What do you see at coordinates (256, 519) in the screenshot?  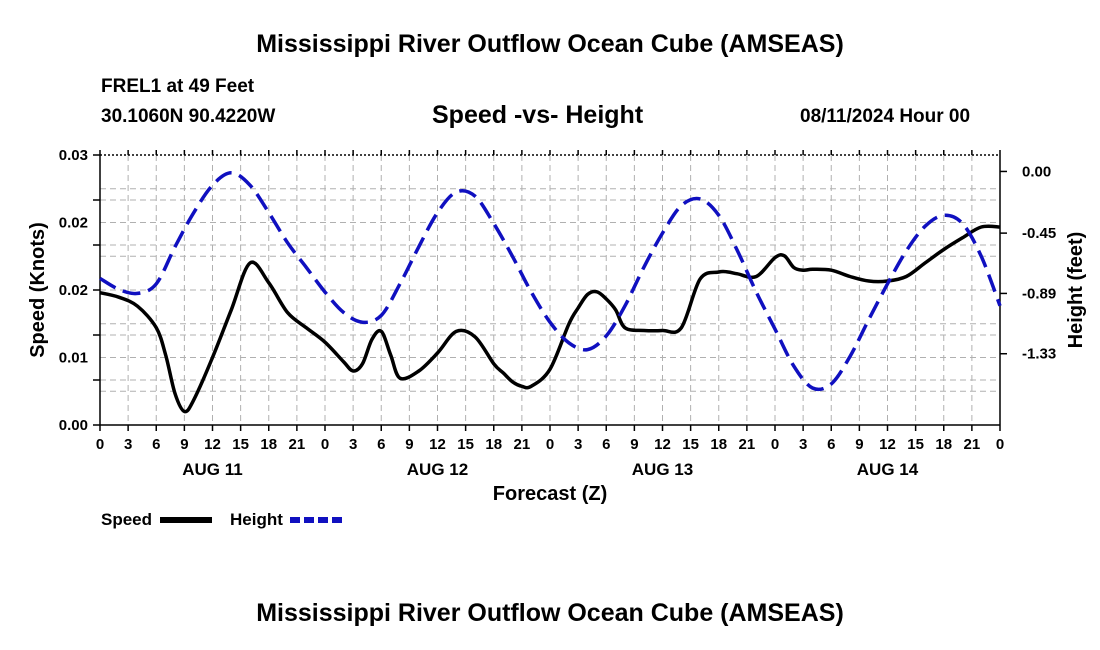 I see `legend-height-label: Height` at bounding box center [256, 519].